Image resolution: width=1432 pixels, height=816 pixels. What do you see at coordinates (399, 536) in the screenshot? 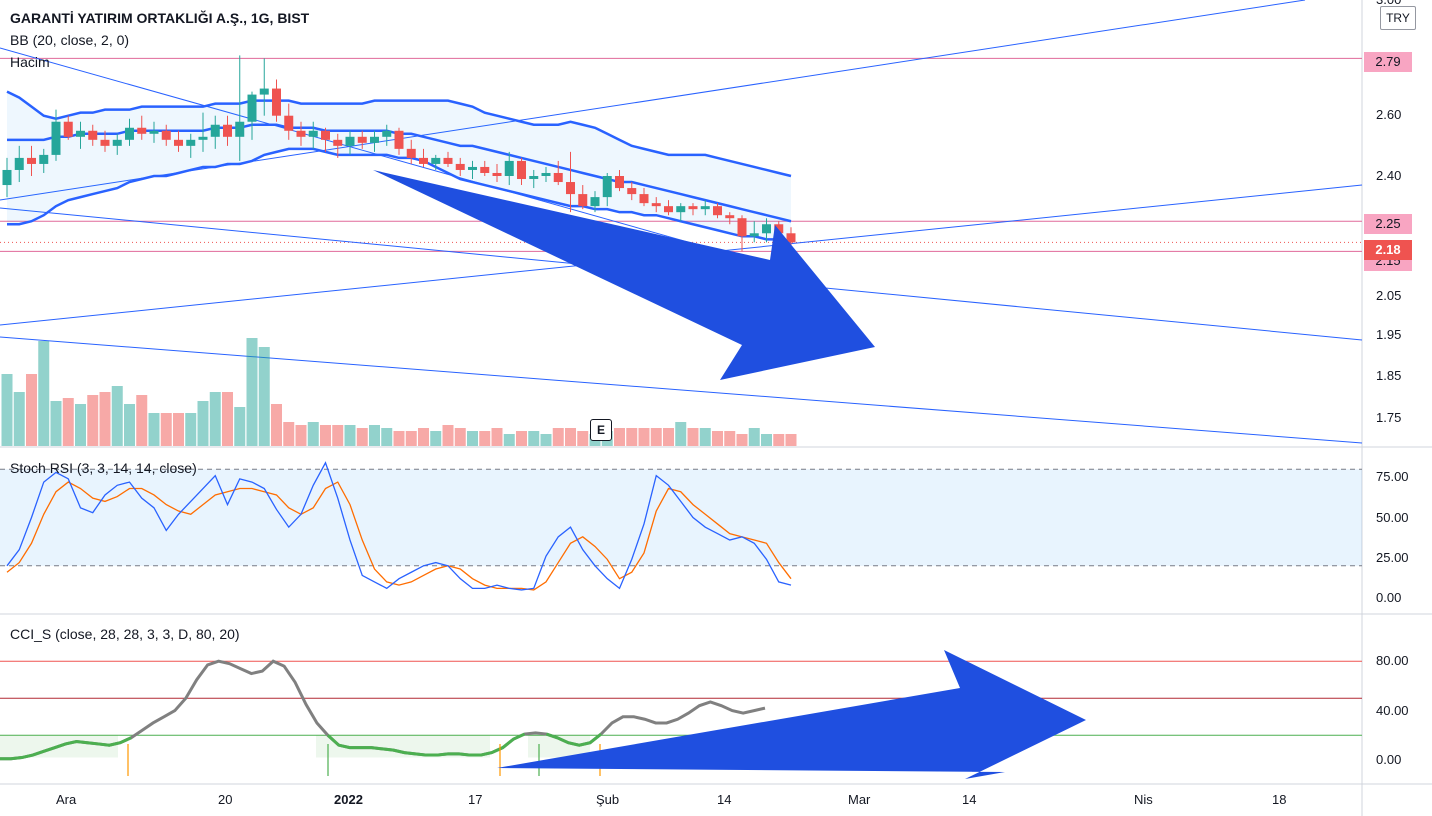
I see `stoch-d-line` at bounding box center [399, 536].